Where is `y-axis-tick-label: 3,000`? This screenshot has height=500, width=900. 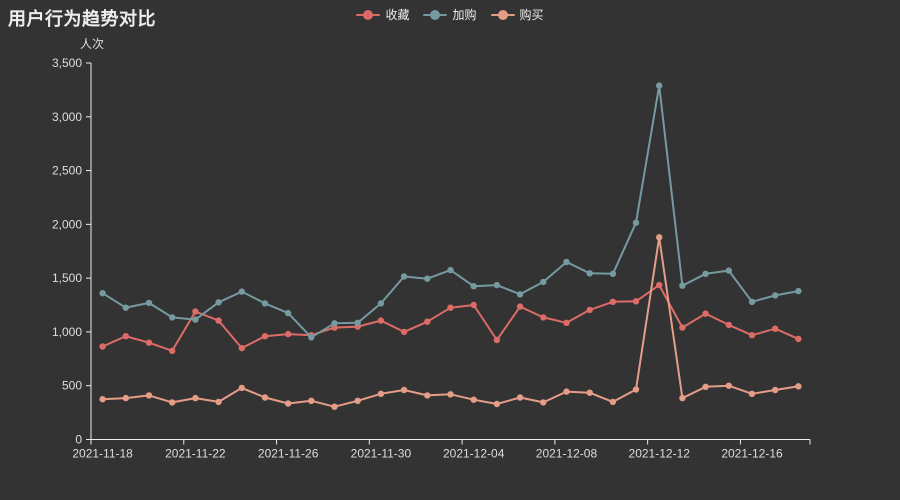
y-axis-tick-label: 3,000 is located at coordinates (67, 117).